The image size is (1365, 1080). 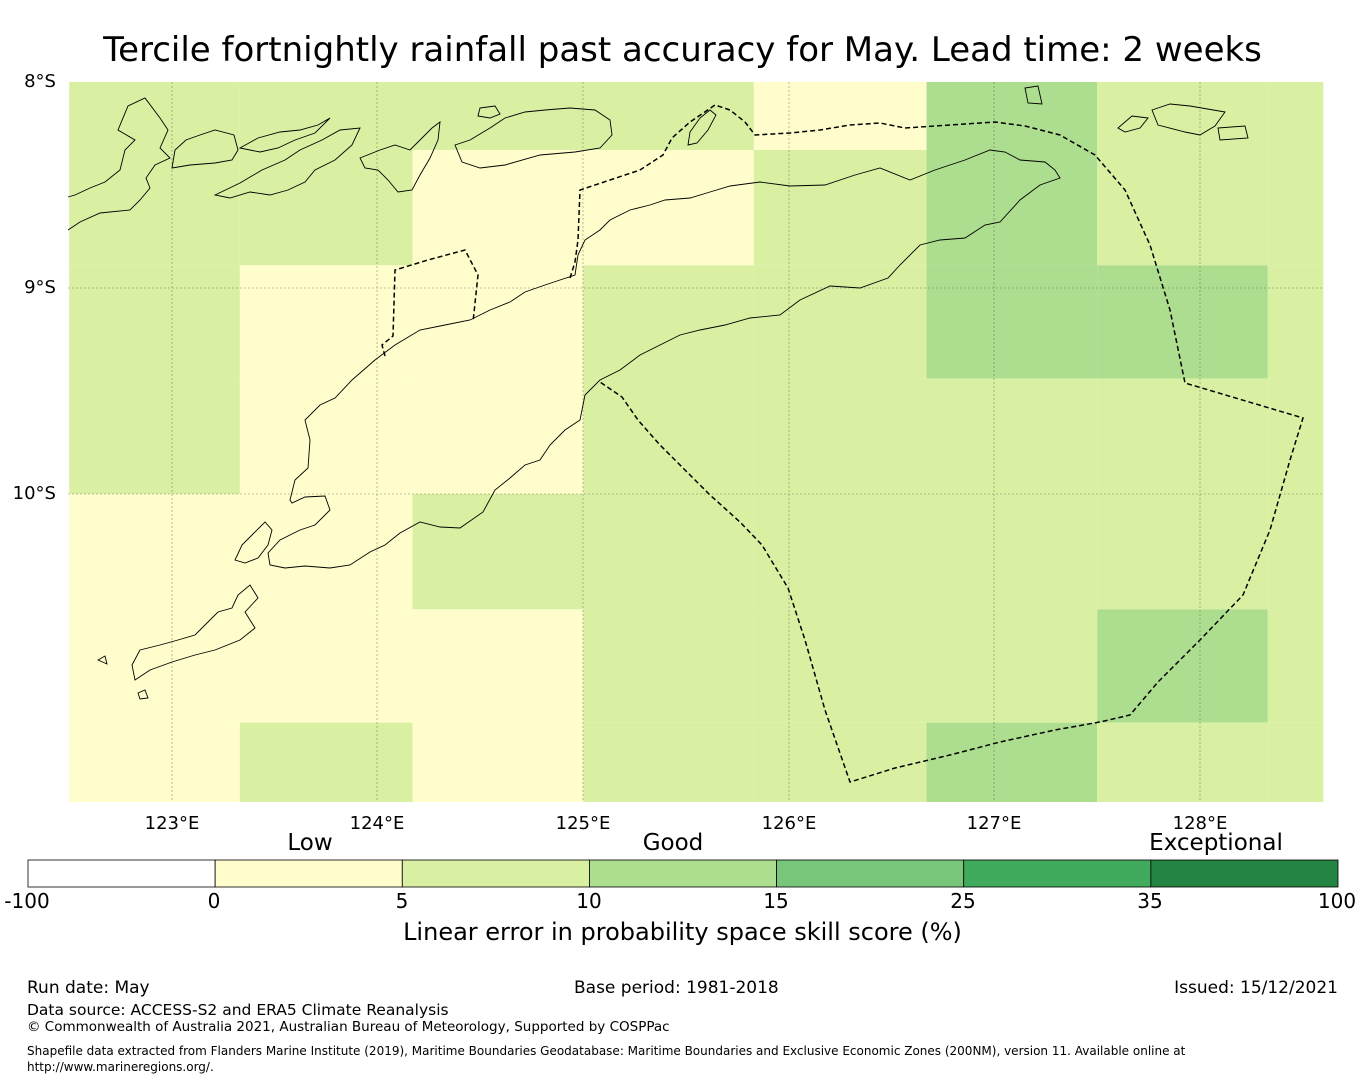 I want to click on colorbar-tick-15: 15, so click(x=776, y=901).